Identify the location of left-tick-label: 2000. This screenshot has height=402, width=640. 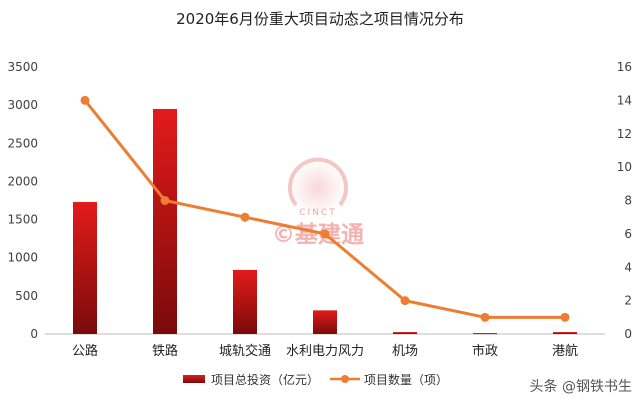
(22, 181).